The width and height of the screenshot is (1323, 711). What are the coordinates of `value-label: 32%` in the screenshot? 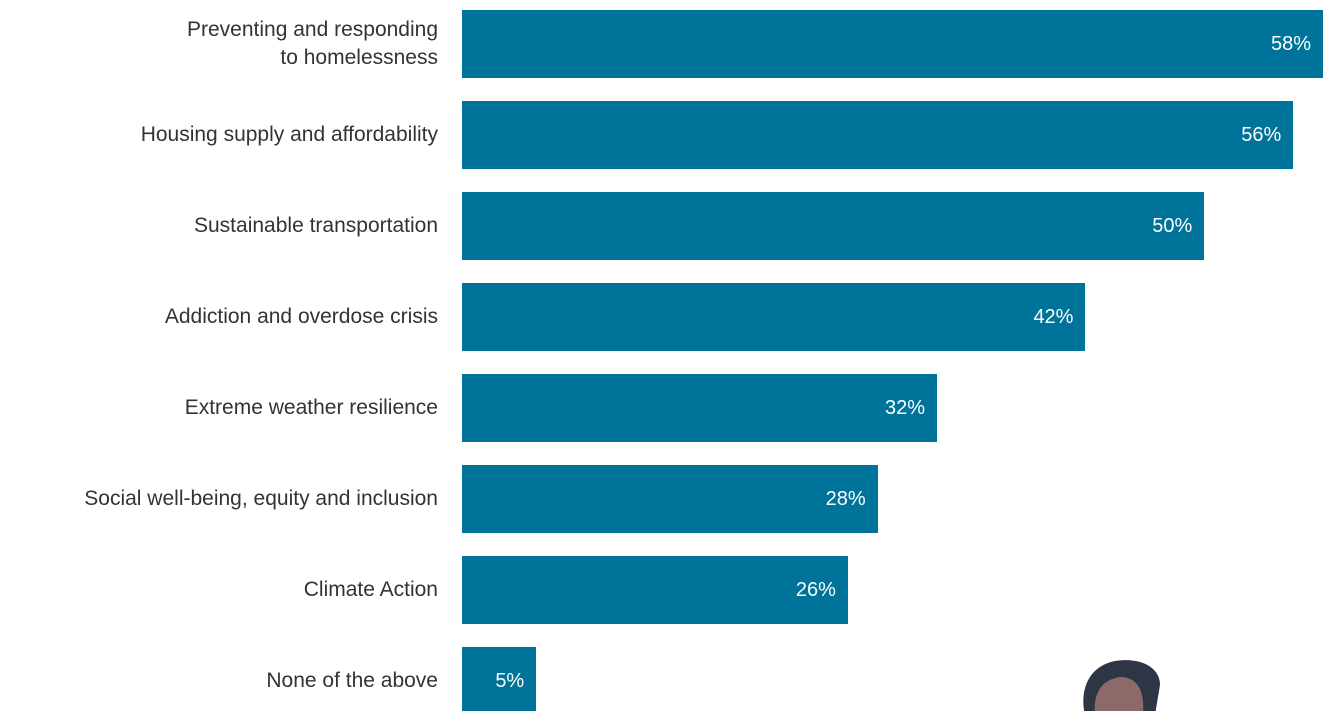 It's located at (905, 407).